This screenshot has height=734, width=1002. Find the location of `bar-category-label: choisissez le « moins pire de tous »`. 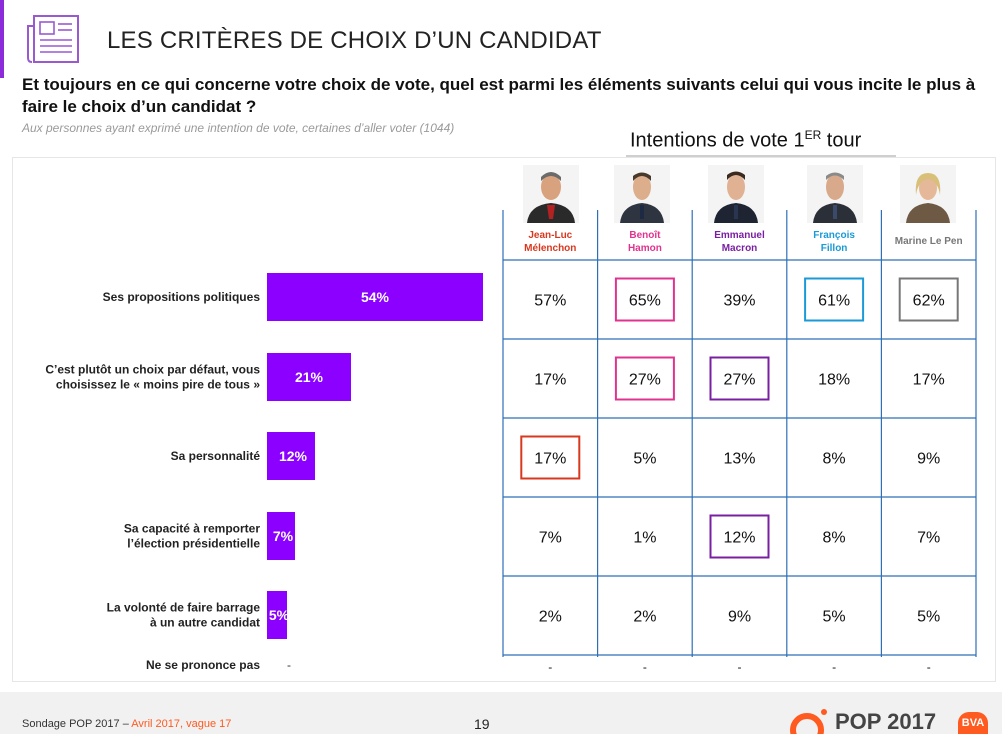

bar-category-label: choisissez le « moins pire de tous » is located at coordinates (158, 385).